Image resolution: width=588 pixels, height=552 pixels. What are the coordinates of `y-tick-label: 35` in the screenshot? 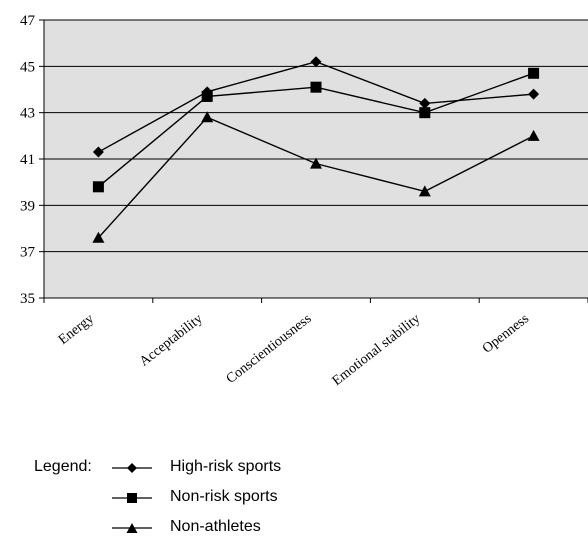 It's located at (27, 299).